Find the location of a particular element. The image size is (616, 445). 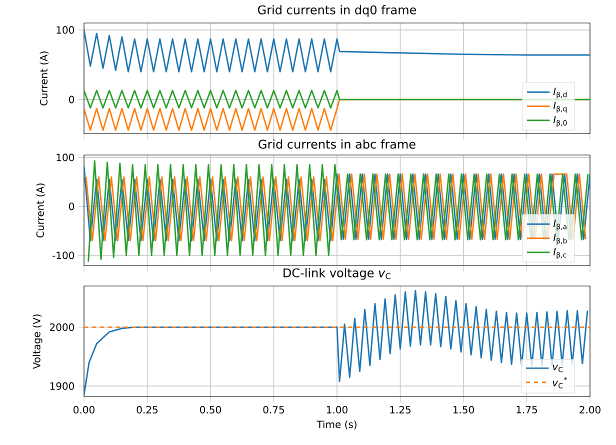

x-axis-title: Time (s) is located at coordinates (336, 425).